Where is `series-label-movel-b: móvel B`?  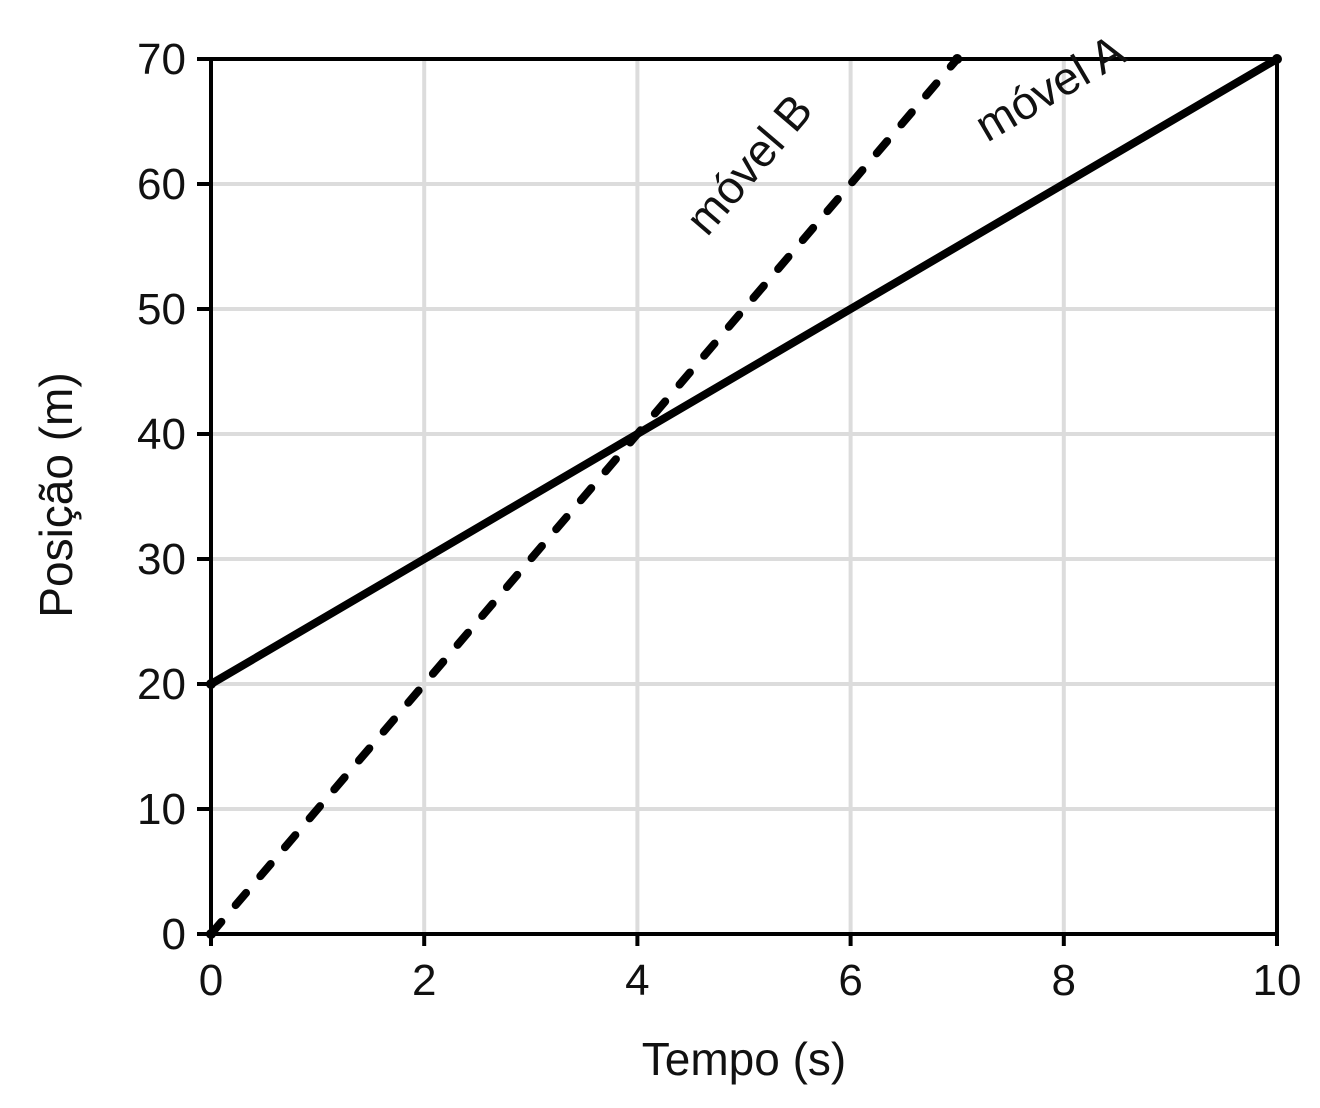 series-label-movel-b: móvel B is located at coordinates (748, 164).